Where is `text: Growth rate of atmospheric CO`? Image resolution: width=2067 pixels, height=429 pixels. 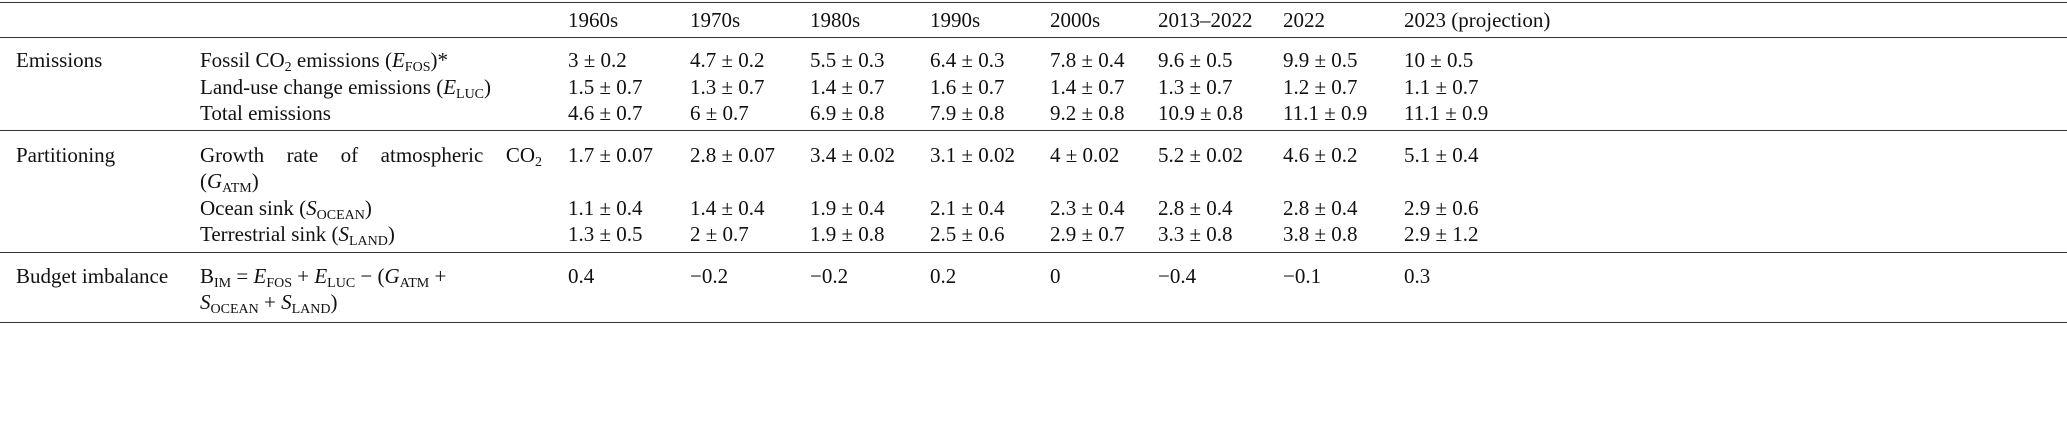
text: Growth rate of atmospheric CO is located at coordinates (367, 155).